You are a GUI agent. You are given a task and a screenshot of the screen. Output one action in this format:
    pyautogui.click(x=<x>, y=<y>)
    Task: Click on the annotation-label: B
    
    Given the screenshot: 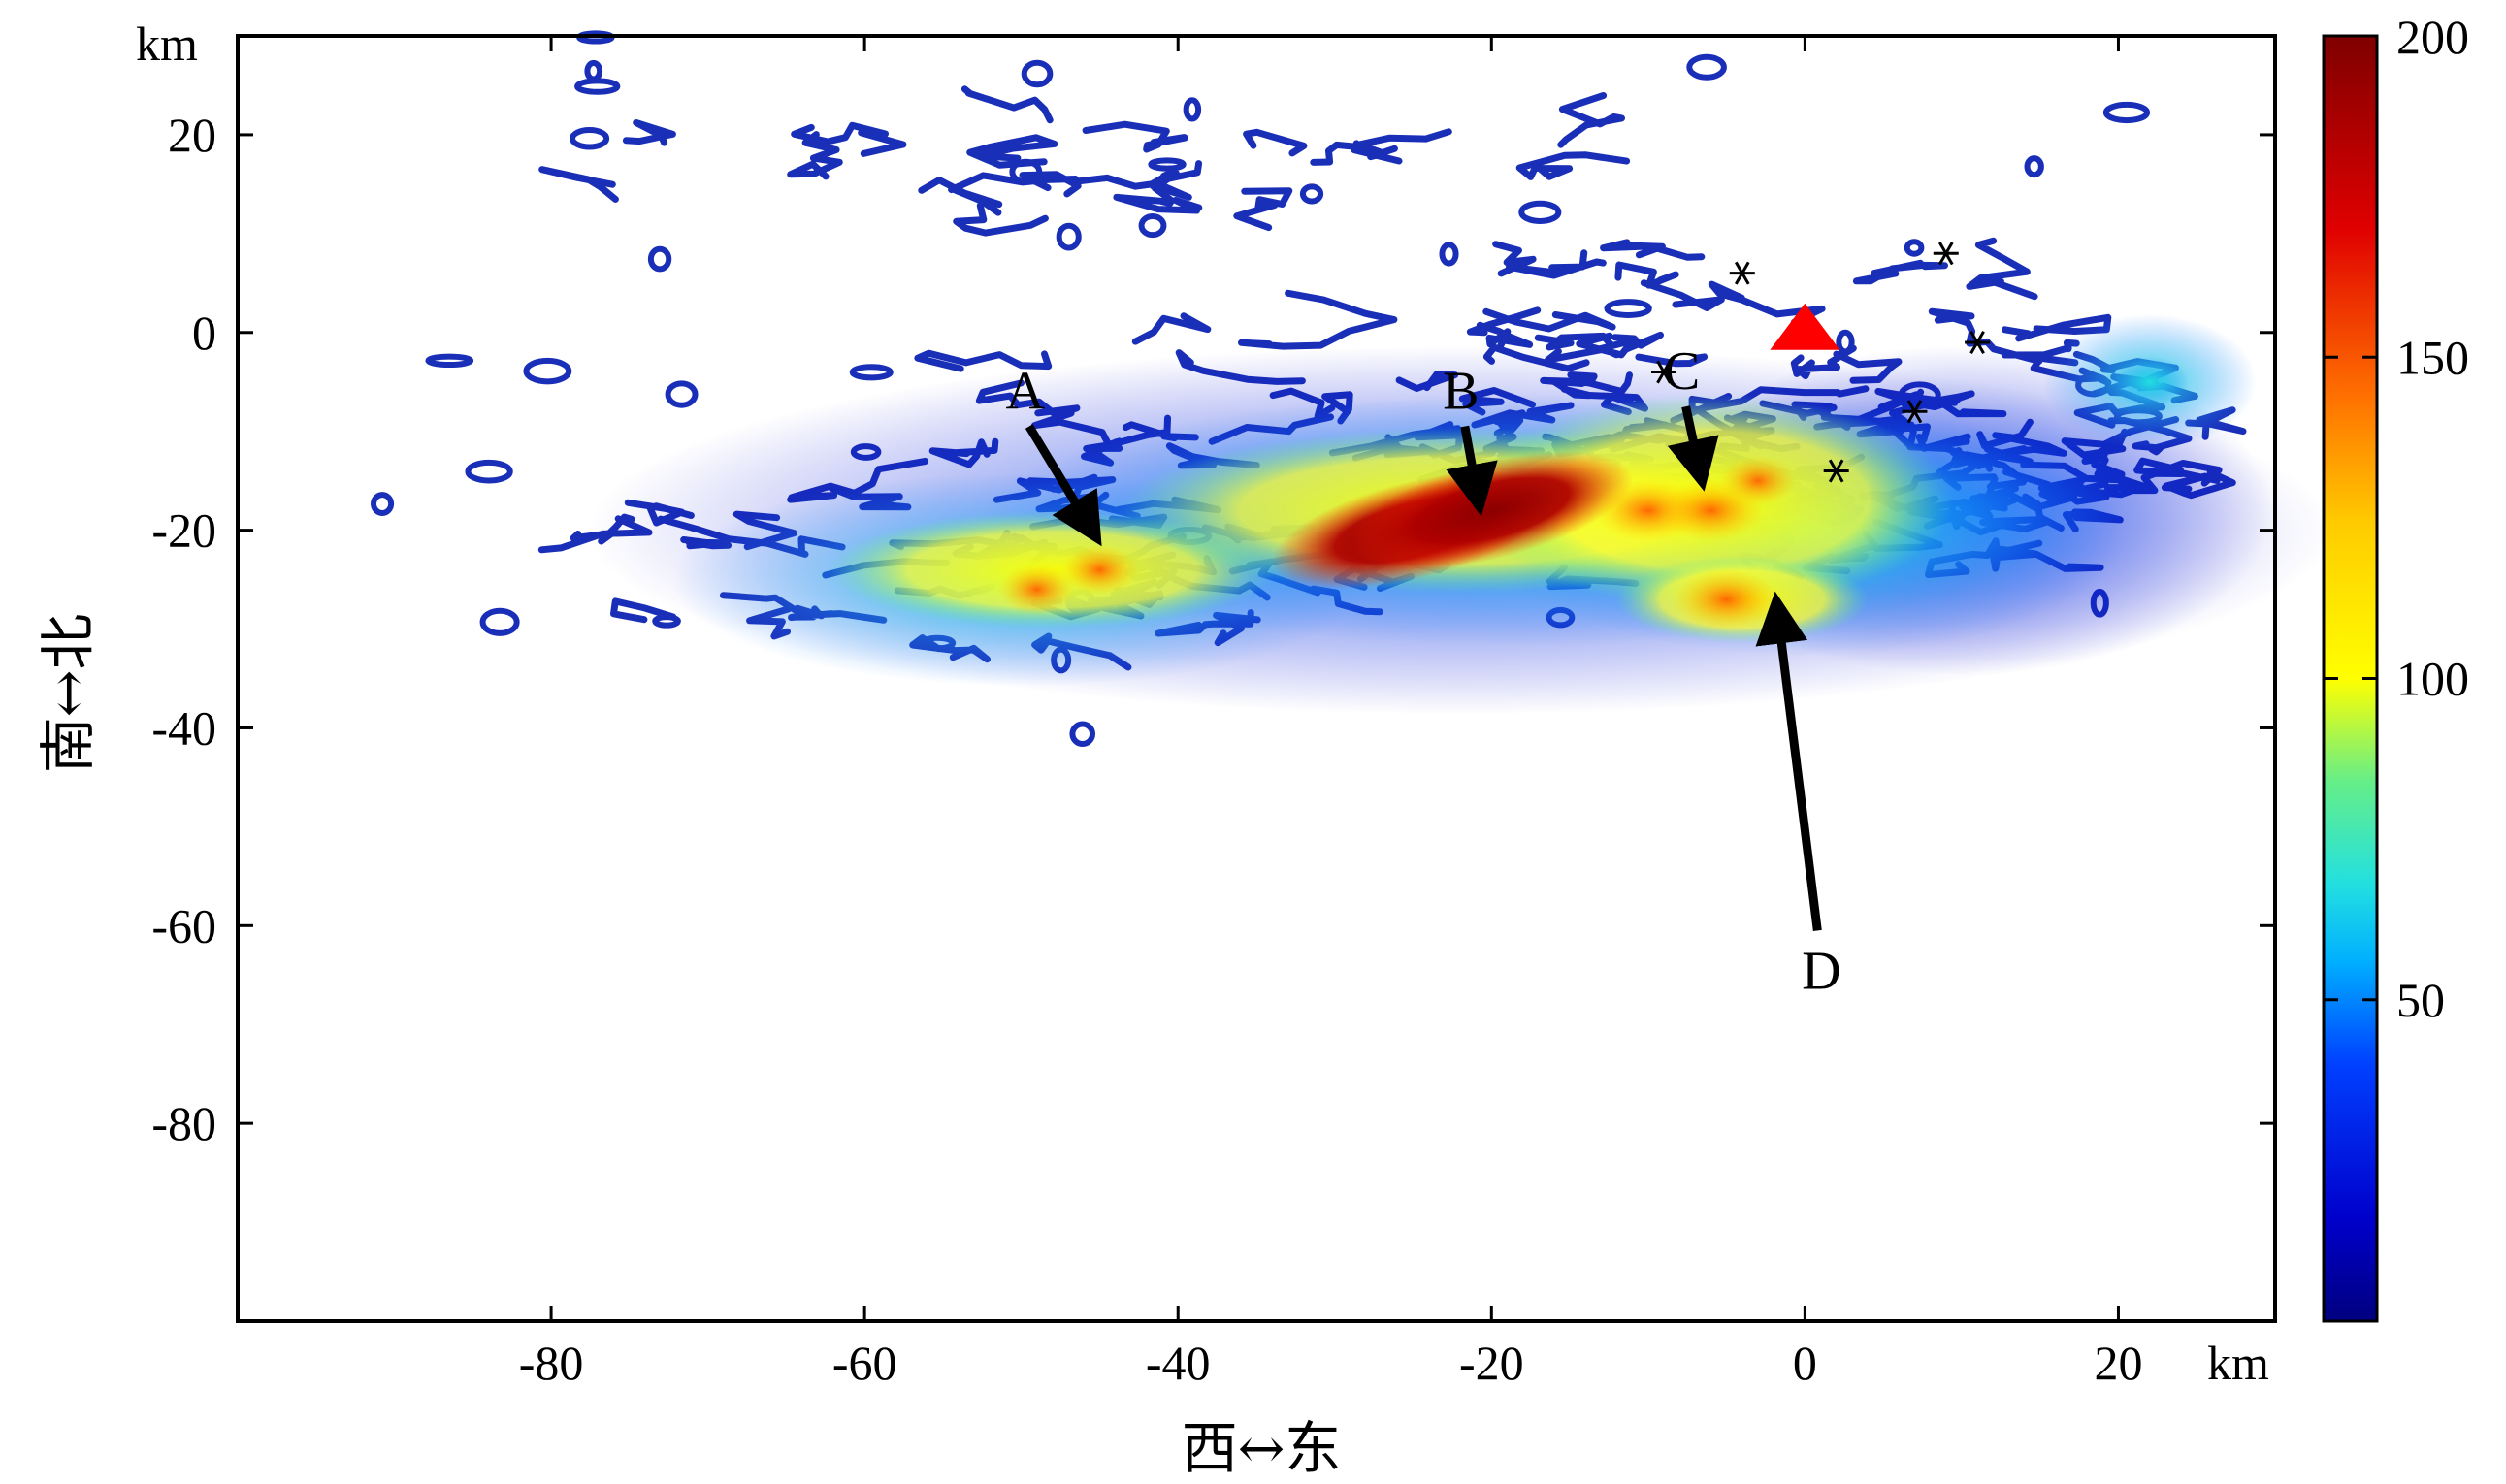 What is the action you would take?
    pyautogui.click(x=1461, y=392)
    